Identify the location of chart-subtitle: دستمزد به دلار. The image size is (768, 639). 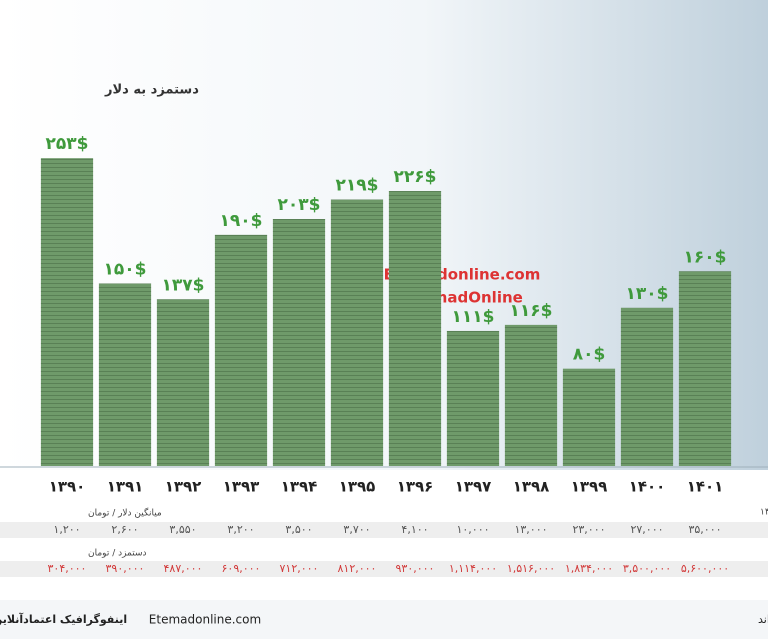
(151, 90).